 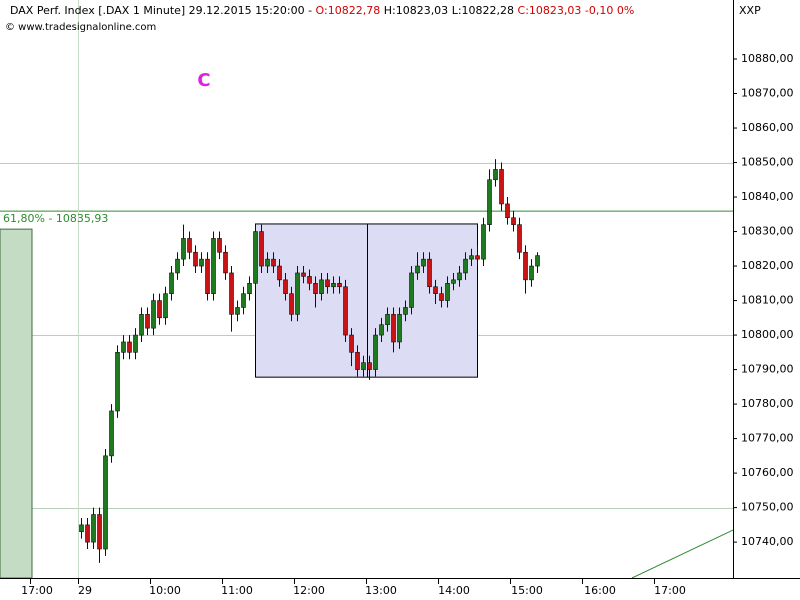 What do you see at coordinates (348, 10) in the screenshot?
I see `quote-open: O:10822,78` at bounding box center [348, 10].